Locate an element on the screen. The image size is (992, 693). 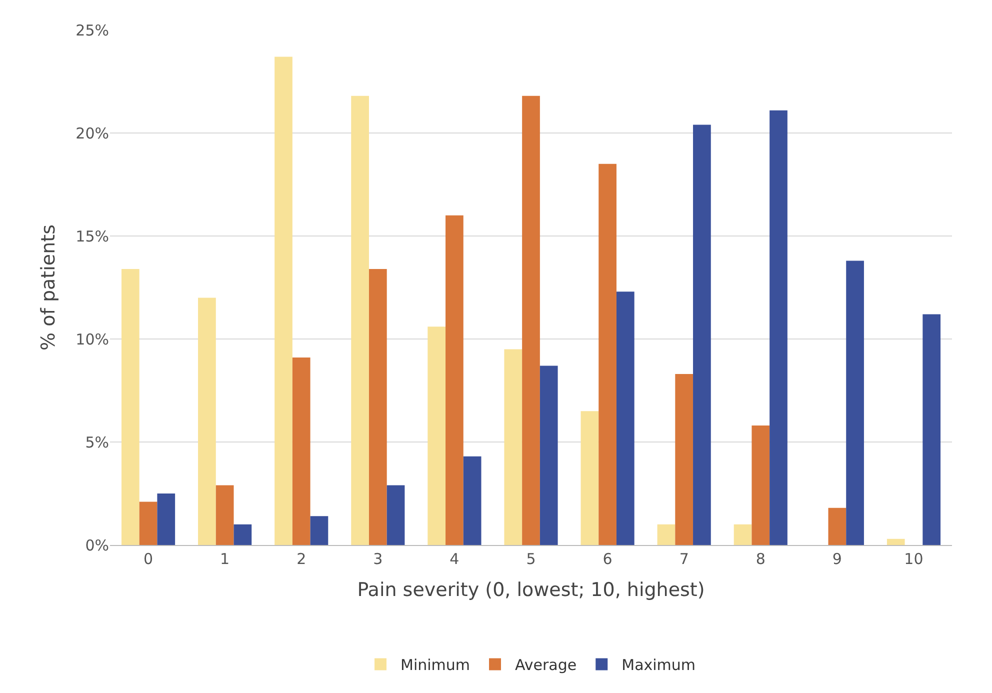
y-tick-label: 5% is located at coordinates (97, 442).